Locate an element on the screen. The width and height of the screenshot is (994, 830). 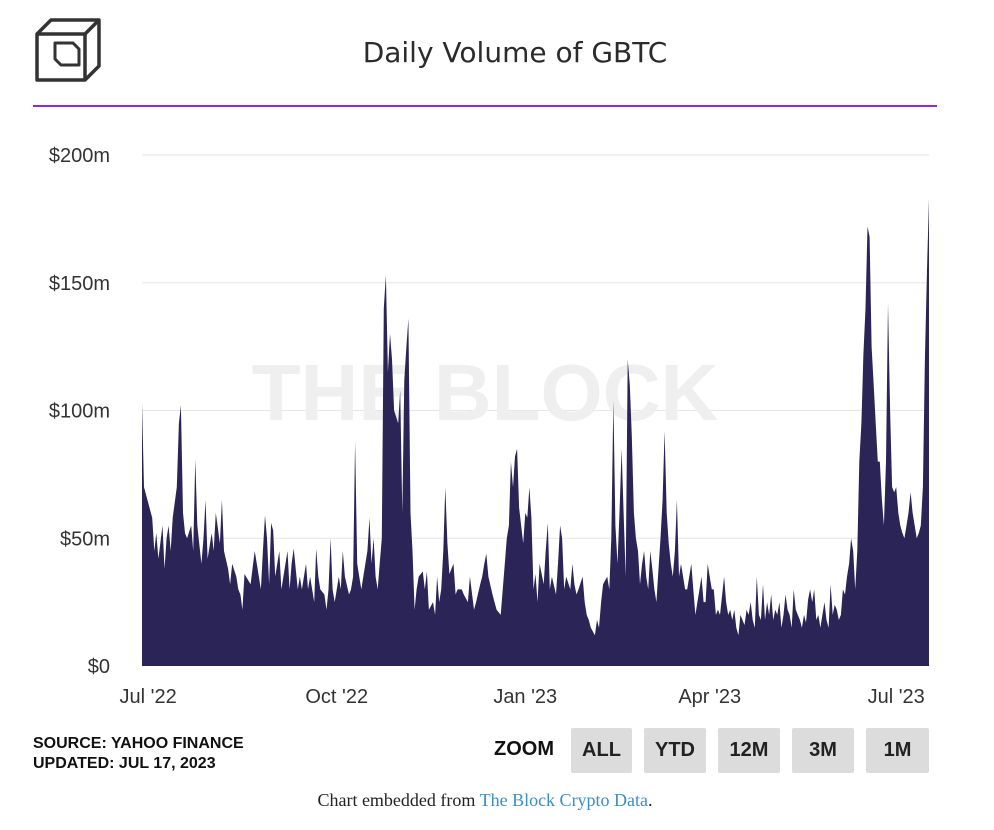
zoom-1m-button: 1M is located at coordinates (897, 750).